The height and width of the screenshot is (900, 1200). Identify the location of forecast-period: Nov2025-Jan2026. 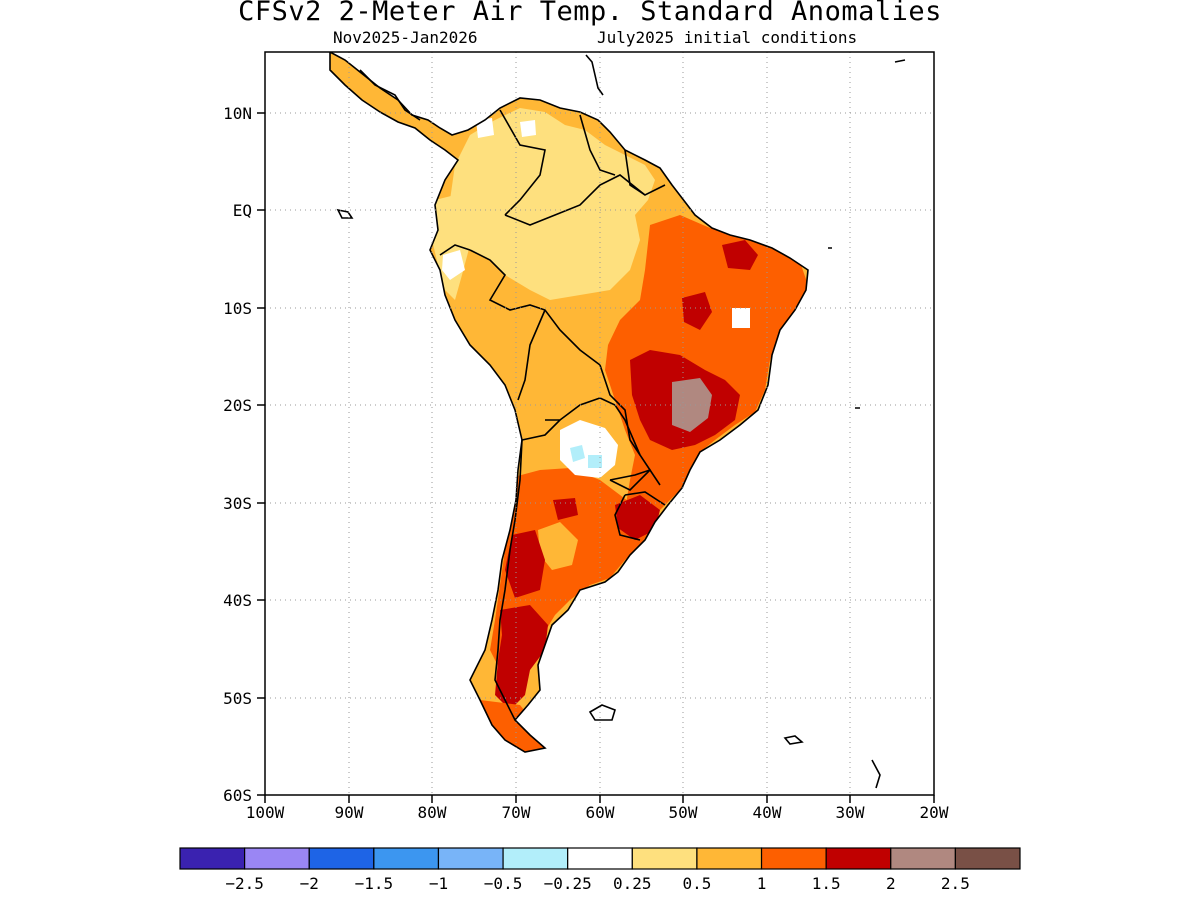
(405, 37).